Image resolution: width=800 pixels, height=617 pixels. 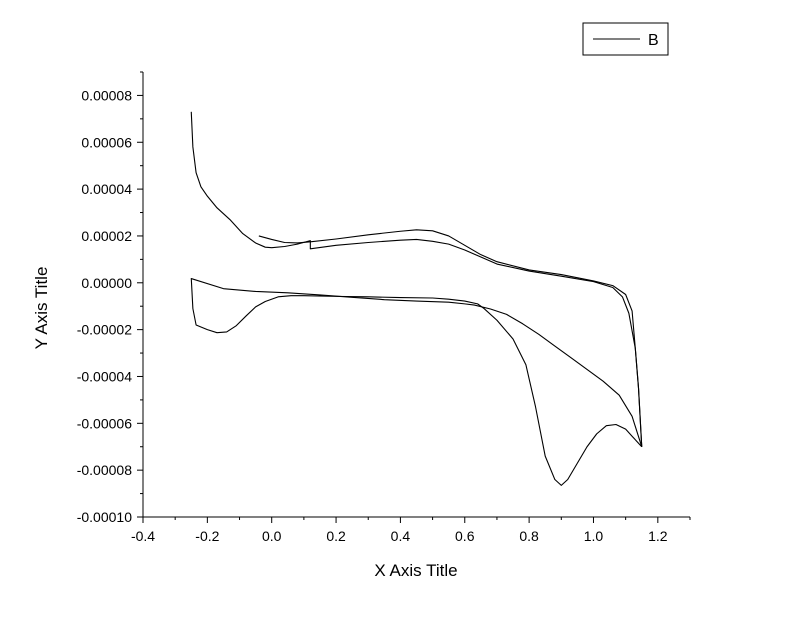 What do you see at coordinates (104, 330) in the screenshot?
I see `y-tick-label: -0.00002` at bounding box center [104, 330].